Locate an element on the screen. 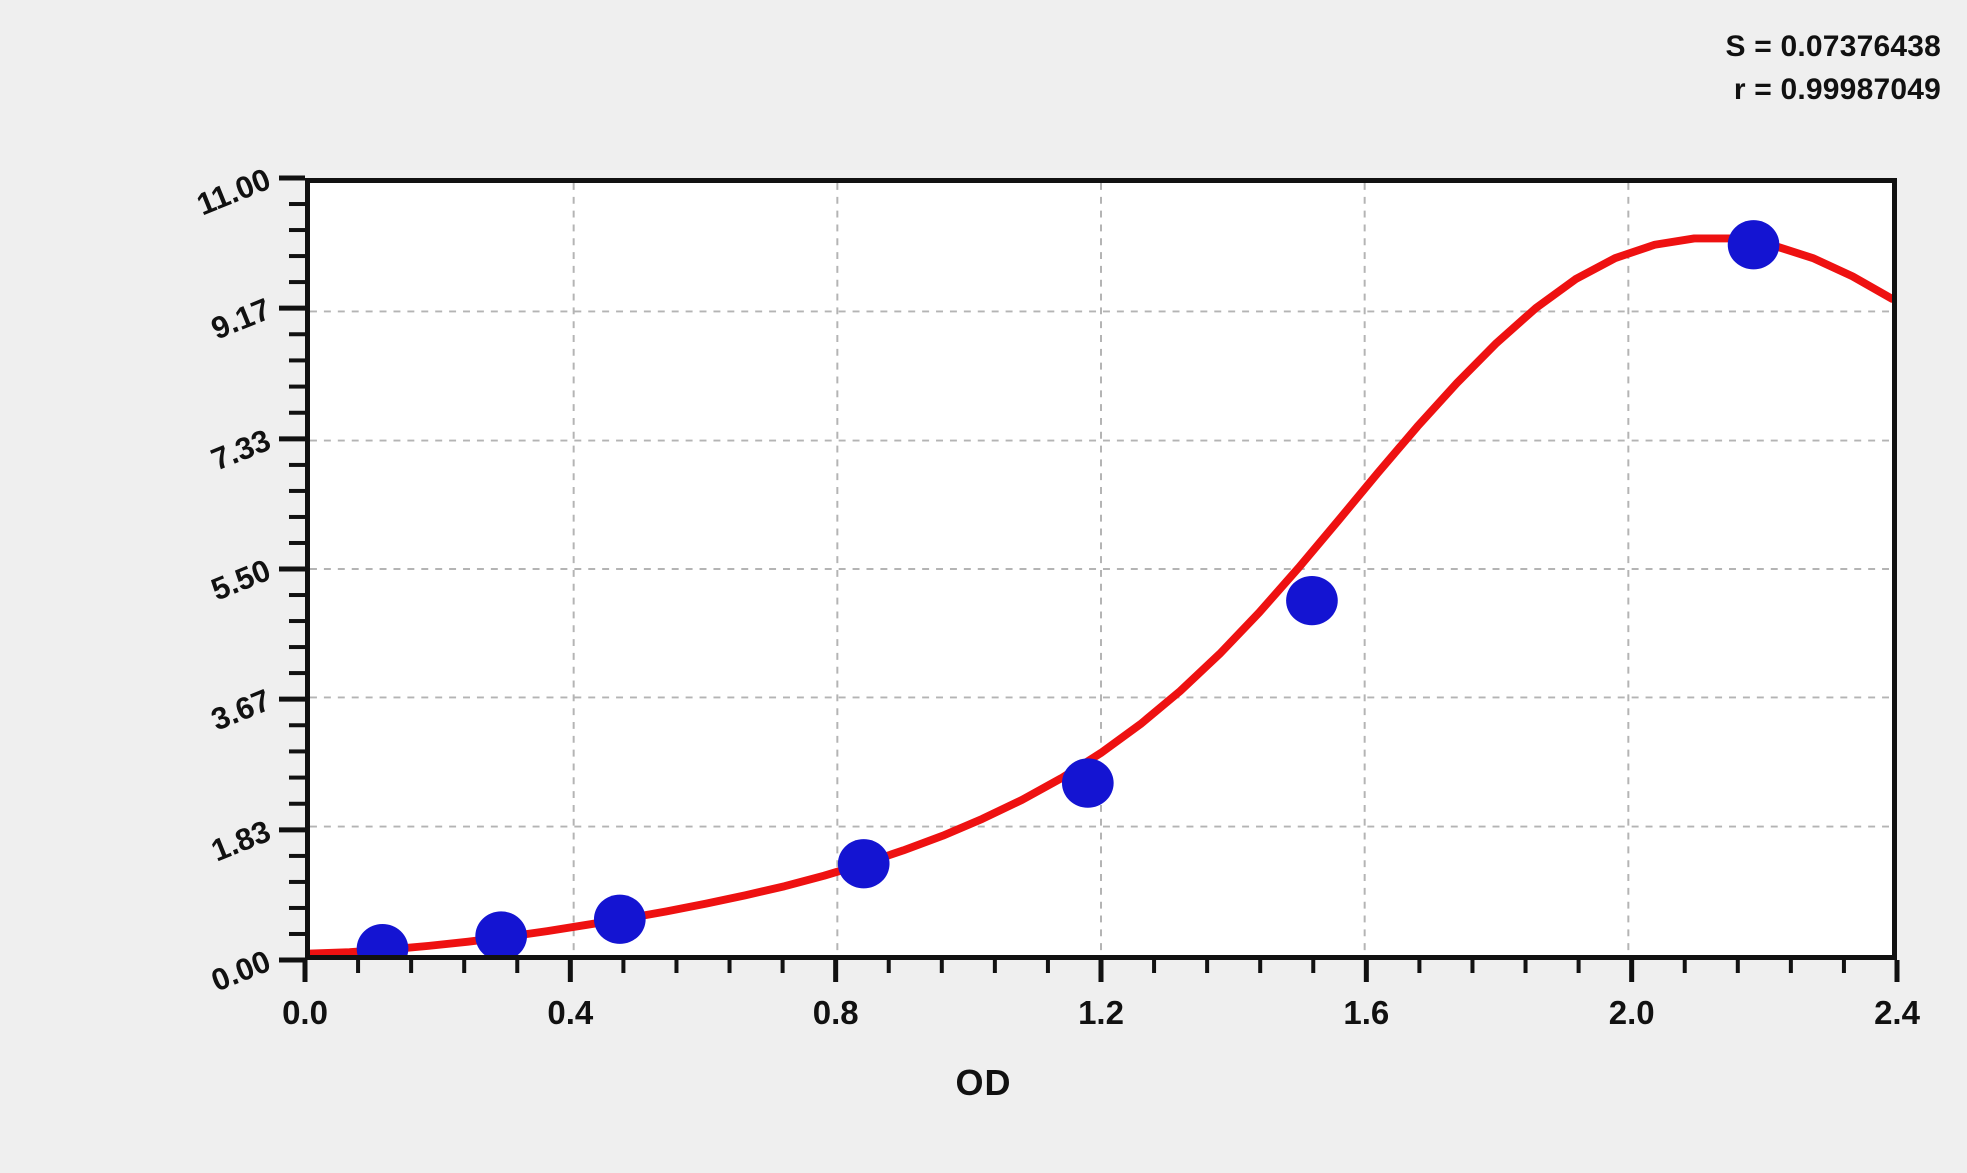  x-tick-label: 1.6 is located at coordinates (1366, 1012).